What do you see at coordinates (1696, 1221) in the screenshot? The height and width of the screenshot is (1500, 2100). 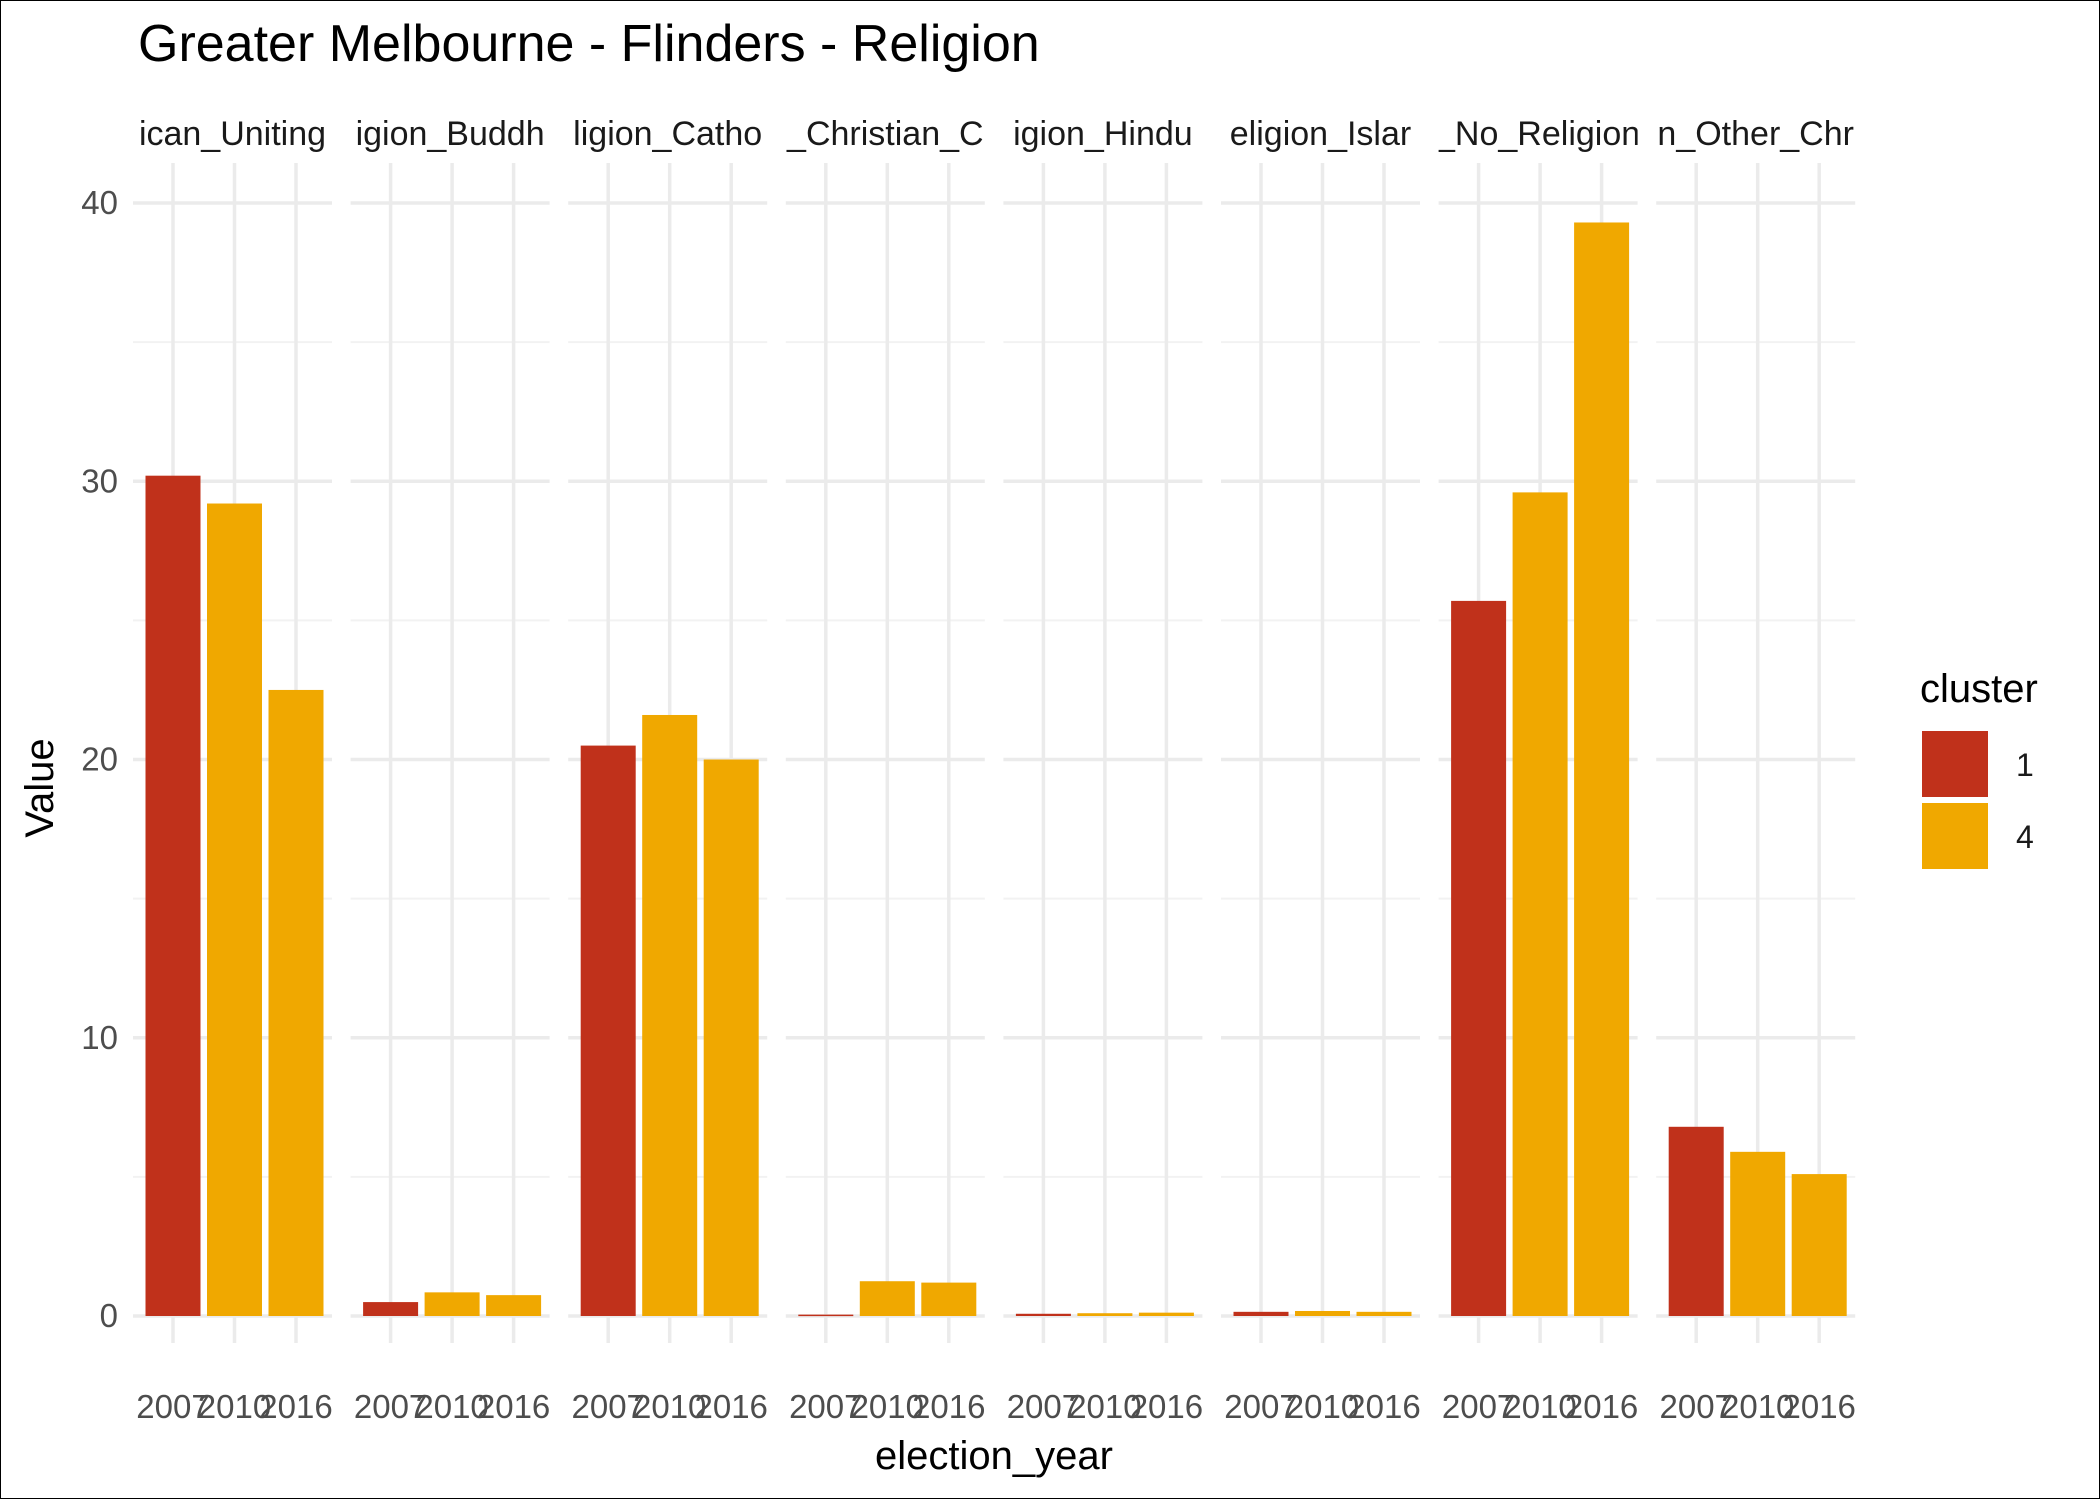 I see `bar-notherchr-2007` at bounding box center [1696, 1221].